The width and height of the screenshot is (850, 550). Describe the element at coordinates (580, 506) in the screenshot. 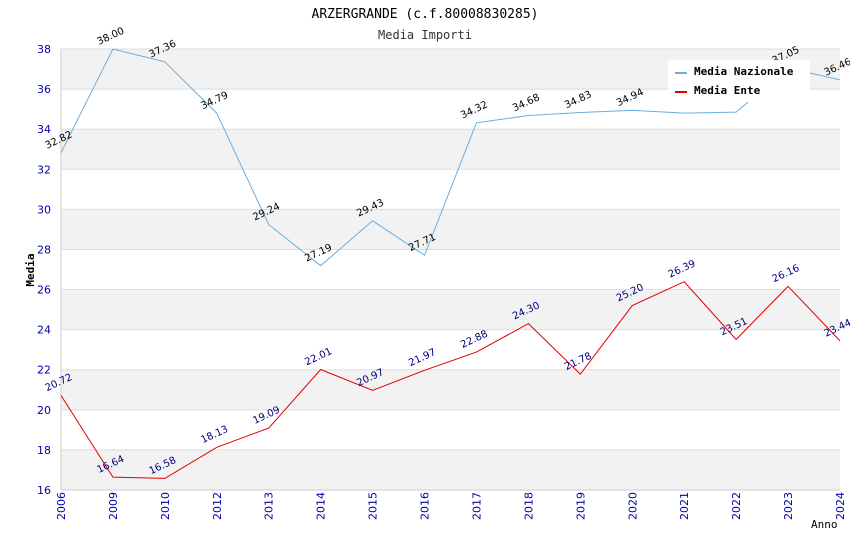

I see `x-tick-label: 2019` at that location.